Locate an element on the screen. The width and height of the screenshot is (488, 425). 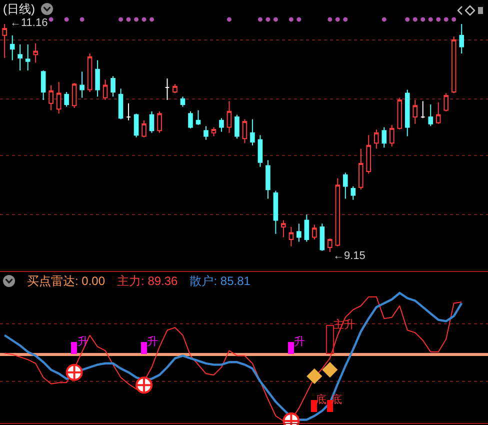
text: 主力: 89.36 is located at coordinates (147, 281).